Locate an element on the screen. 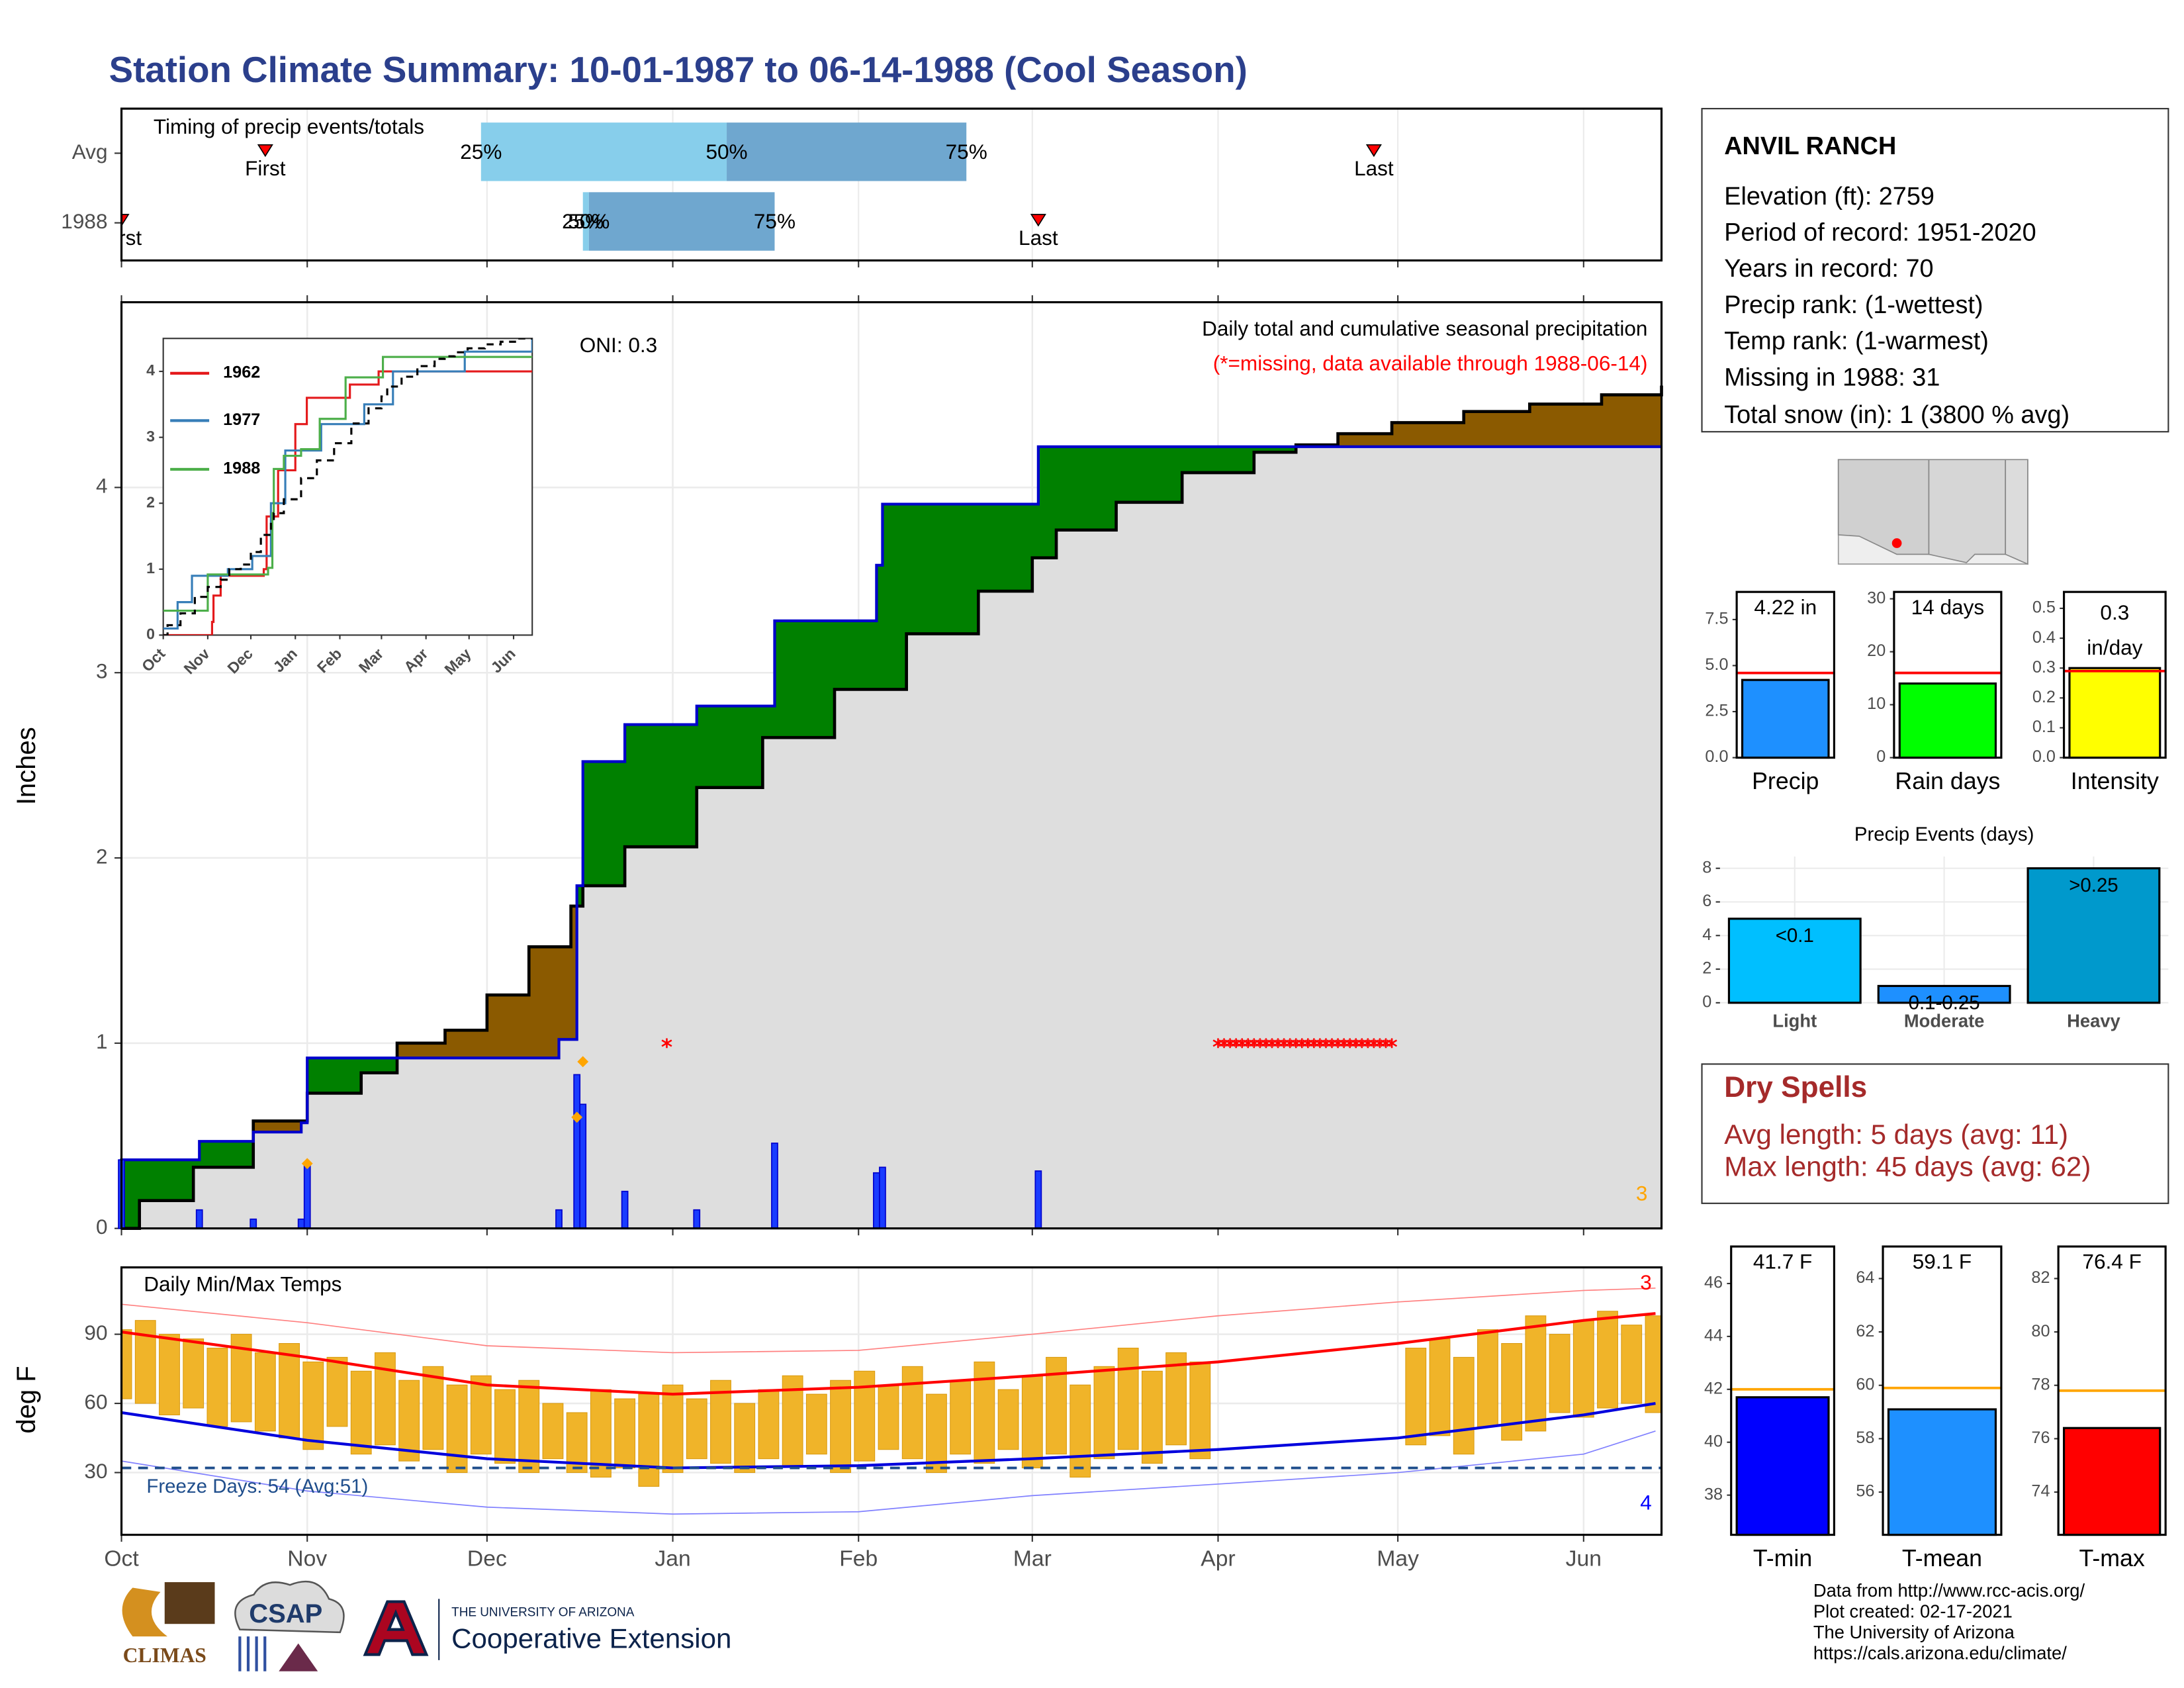 The width and height of the screenshot is (2184, 1688). event-marker is located at coordinates (1038, 220).